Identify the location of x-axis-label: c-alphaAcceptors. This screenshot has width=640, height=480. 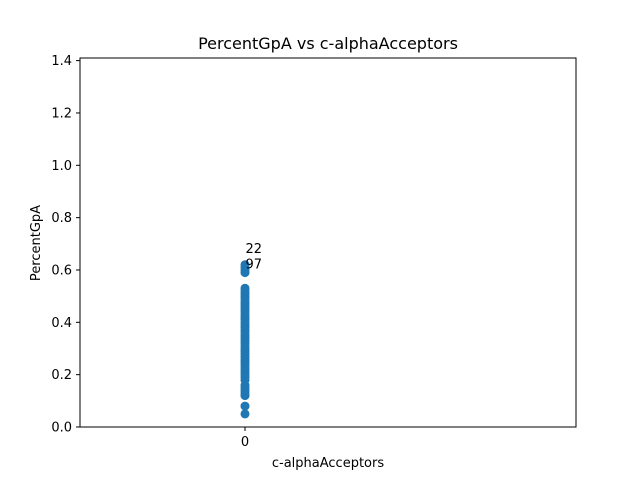
(328, 463).